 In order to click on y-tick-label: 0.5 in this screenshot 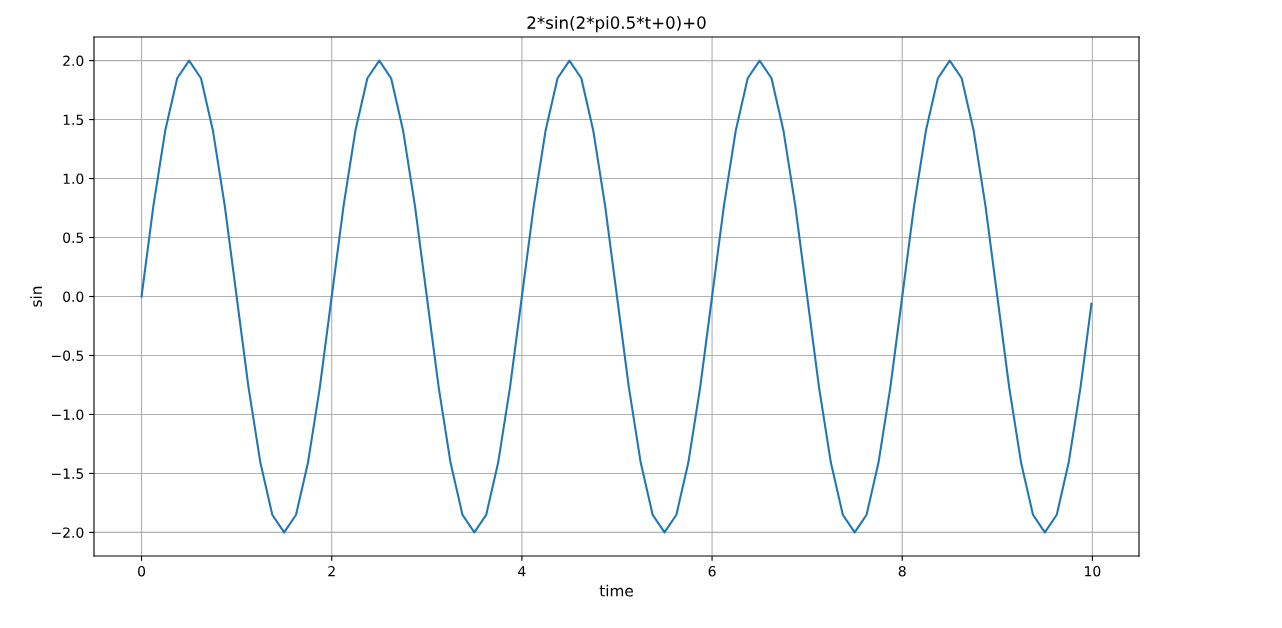, I will do `click(73, 237)`.